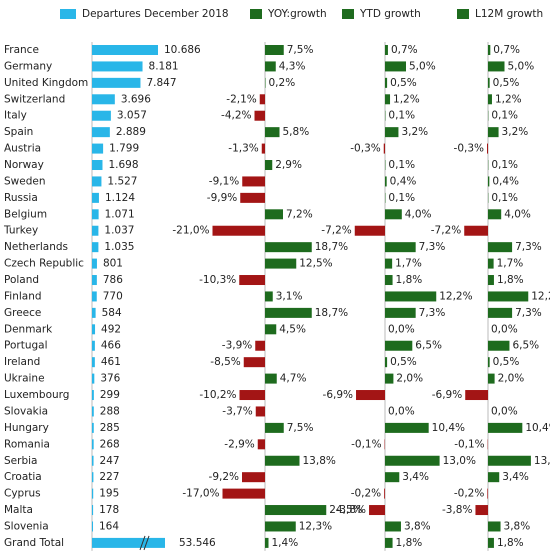 The image size is (550, 557). I want to click on value-label: -10,3%, so click(217, 280).